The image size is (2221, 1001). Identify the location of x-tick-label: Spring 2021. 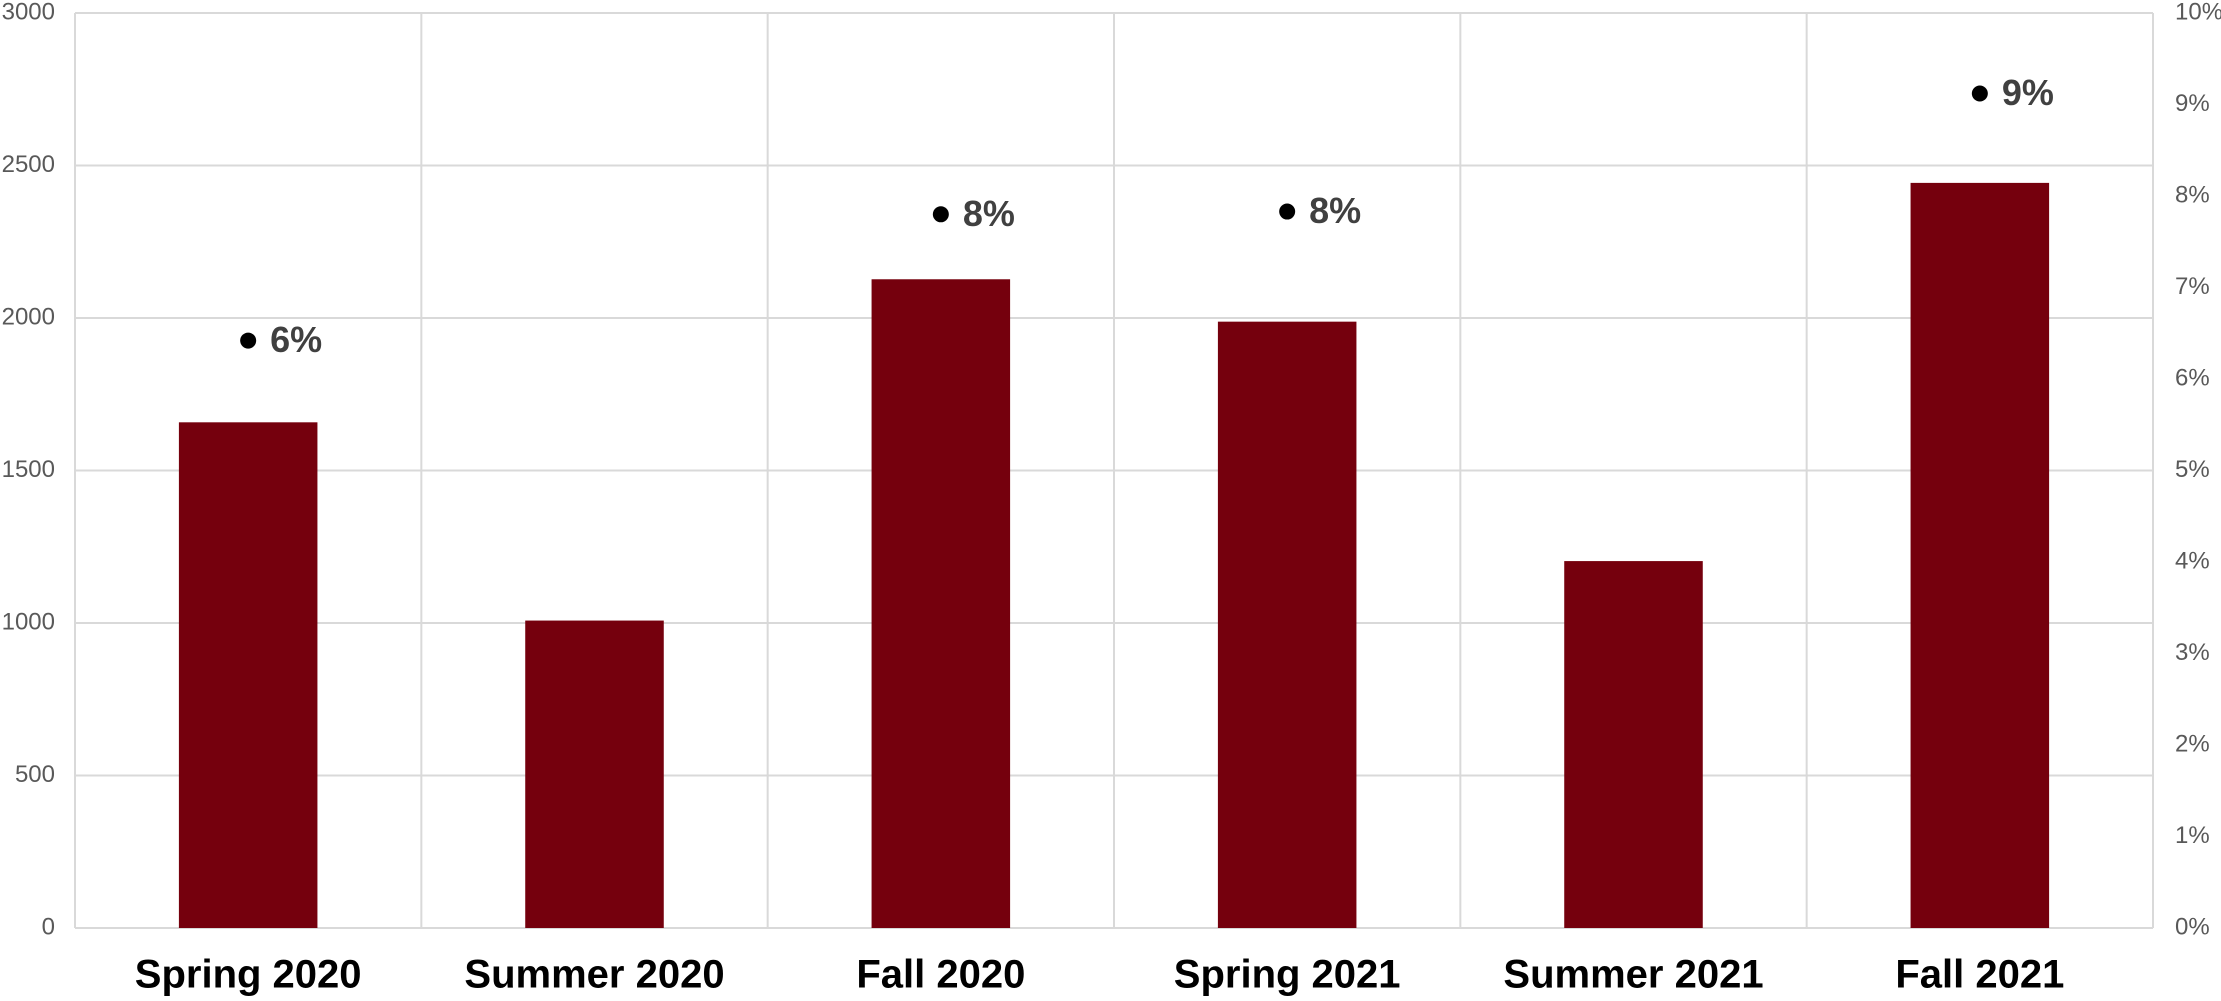
(1287, 975).